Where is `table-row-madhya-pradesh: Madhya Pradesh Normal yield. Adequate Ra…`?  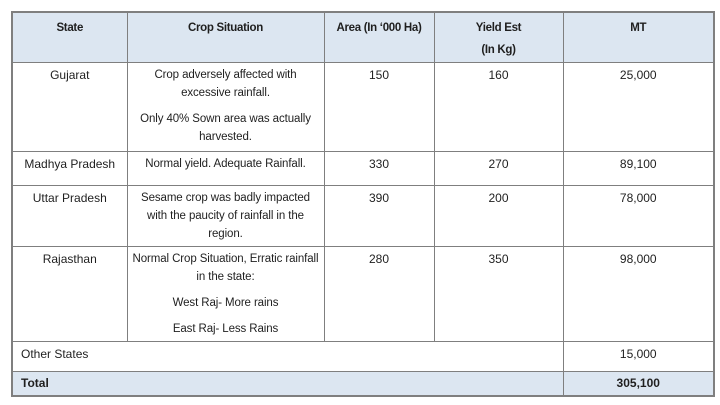
table-row-madhya-pradesh: Madhya Pradesh Normal yield. Adequate Ra… is located at coordinates (363, 168).